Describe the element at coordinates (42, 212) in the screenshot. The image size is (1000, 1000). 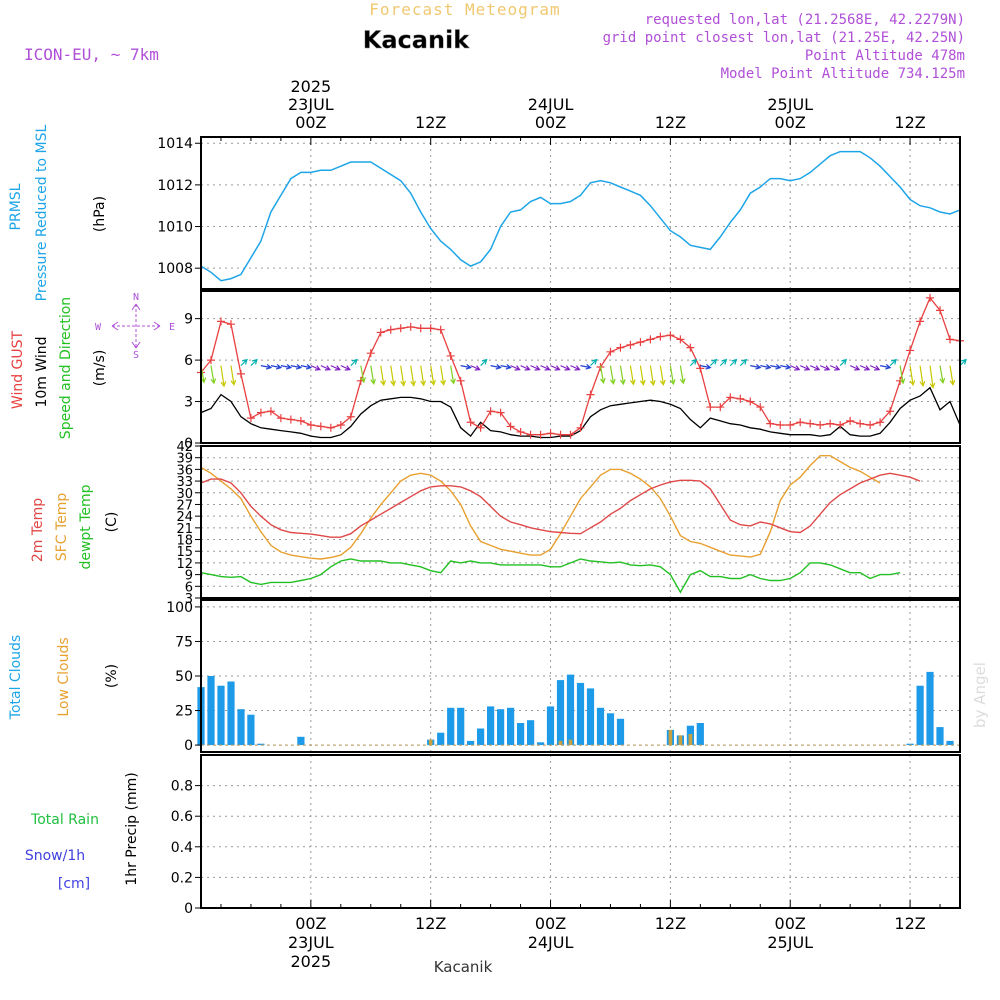
I see `pressure-label-msl: Pressure Reduced to MSL` at that location.